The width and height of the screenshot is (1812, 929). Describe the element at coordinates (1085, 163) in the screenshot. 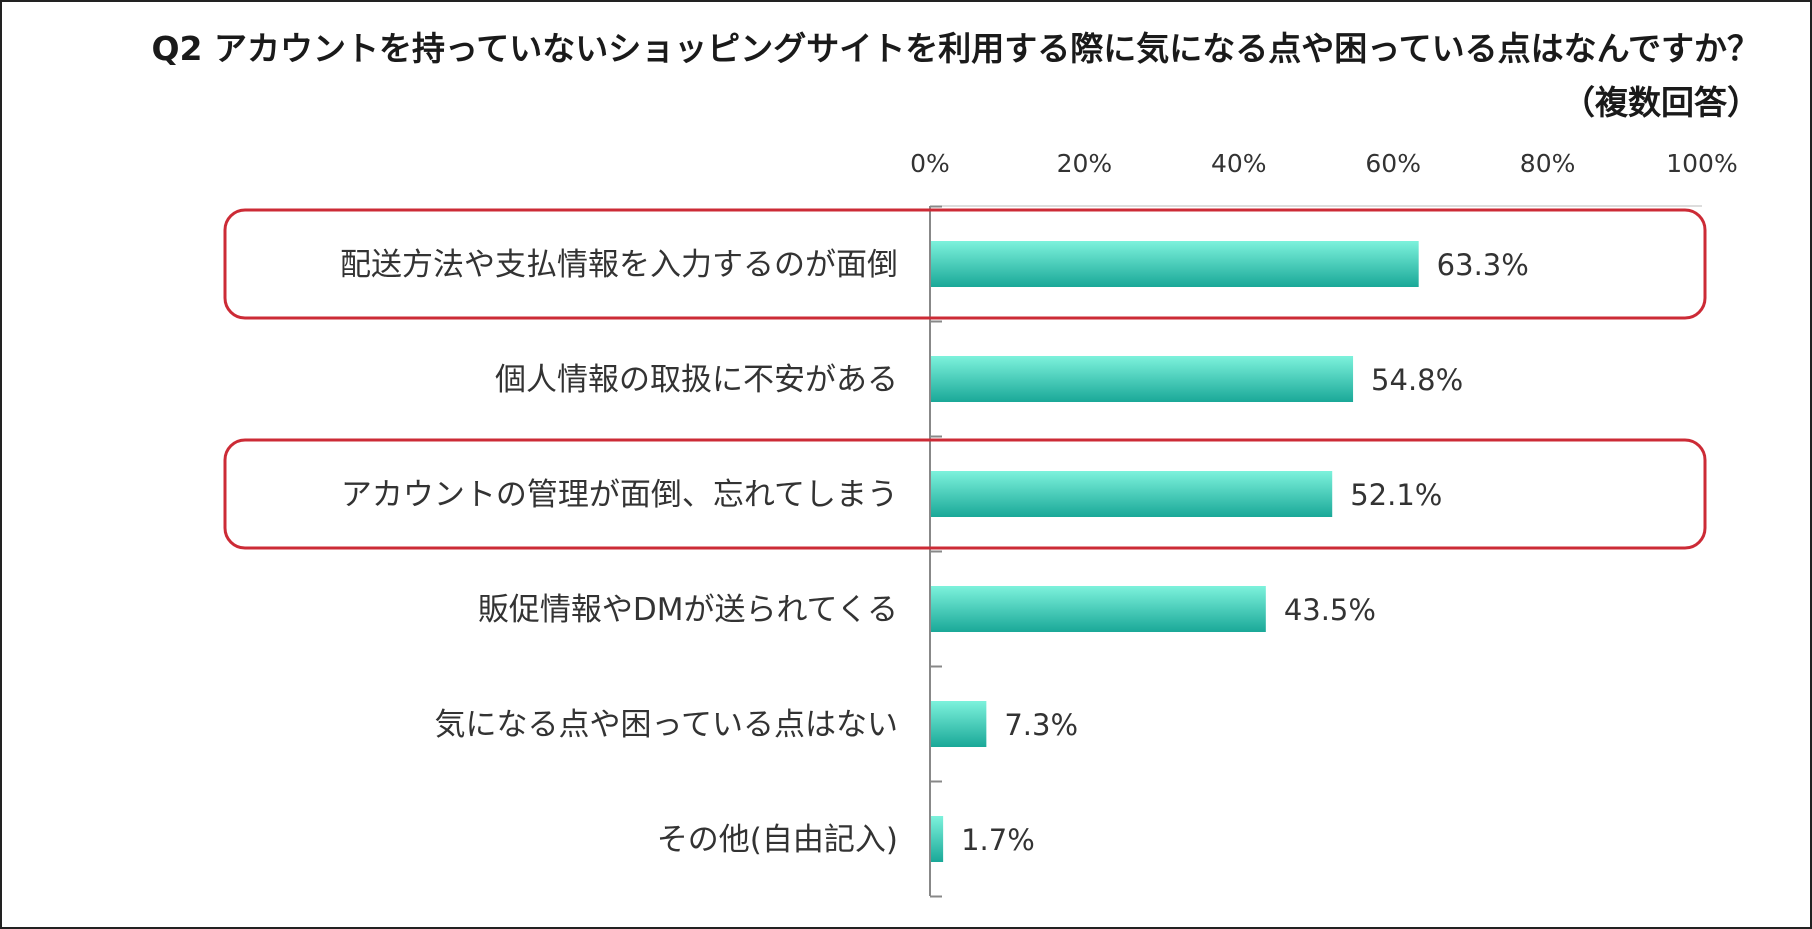

I see `x-tick-label: 20%` at that location.